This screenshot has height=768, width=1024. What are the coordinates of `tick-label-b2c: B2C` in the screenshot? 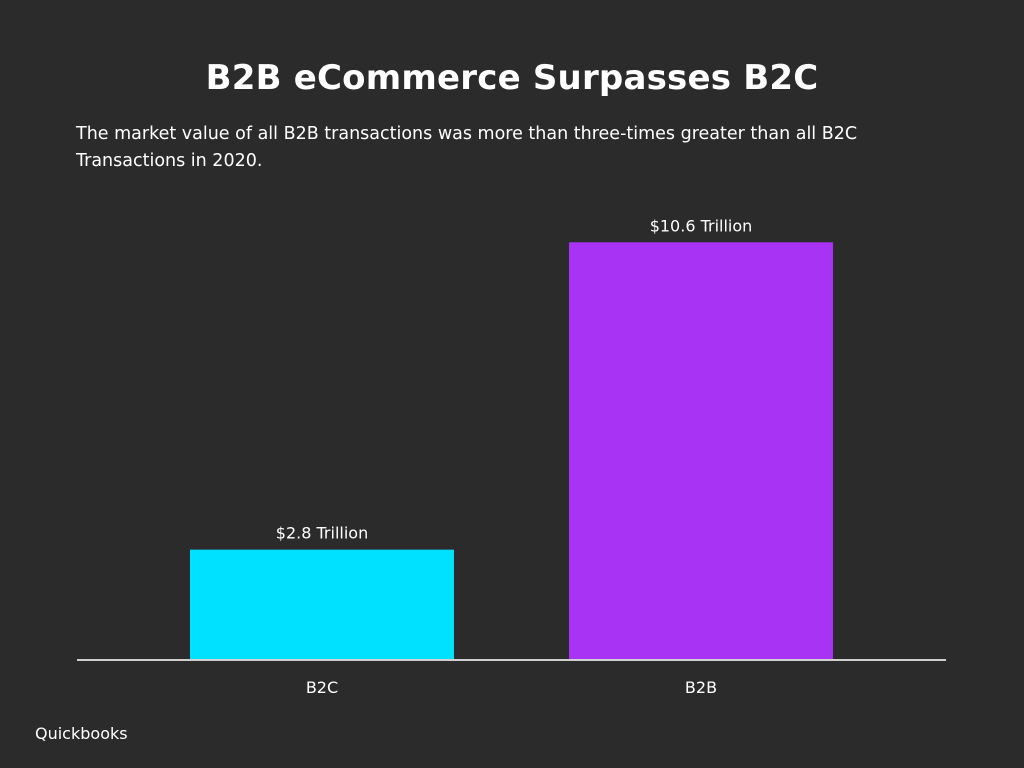 It's located at (322, 687).